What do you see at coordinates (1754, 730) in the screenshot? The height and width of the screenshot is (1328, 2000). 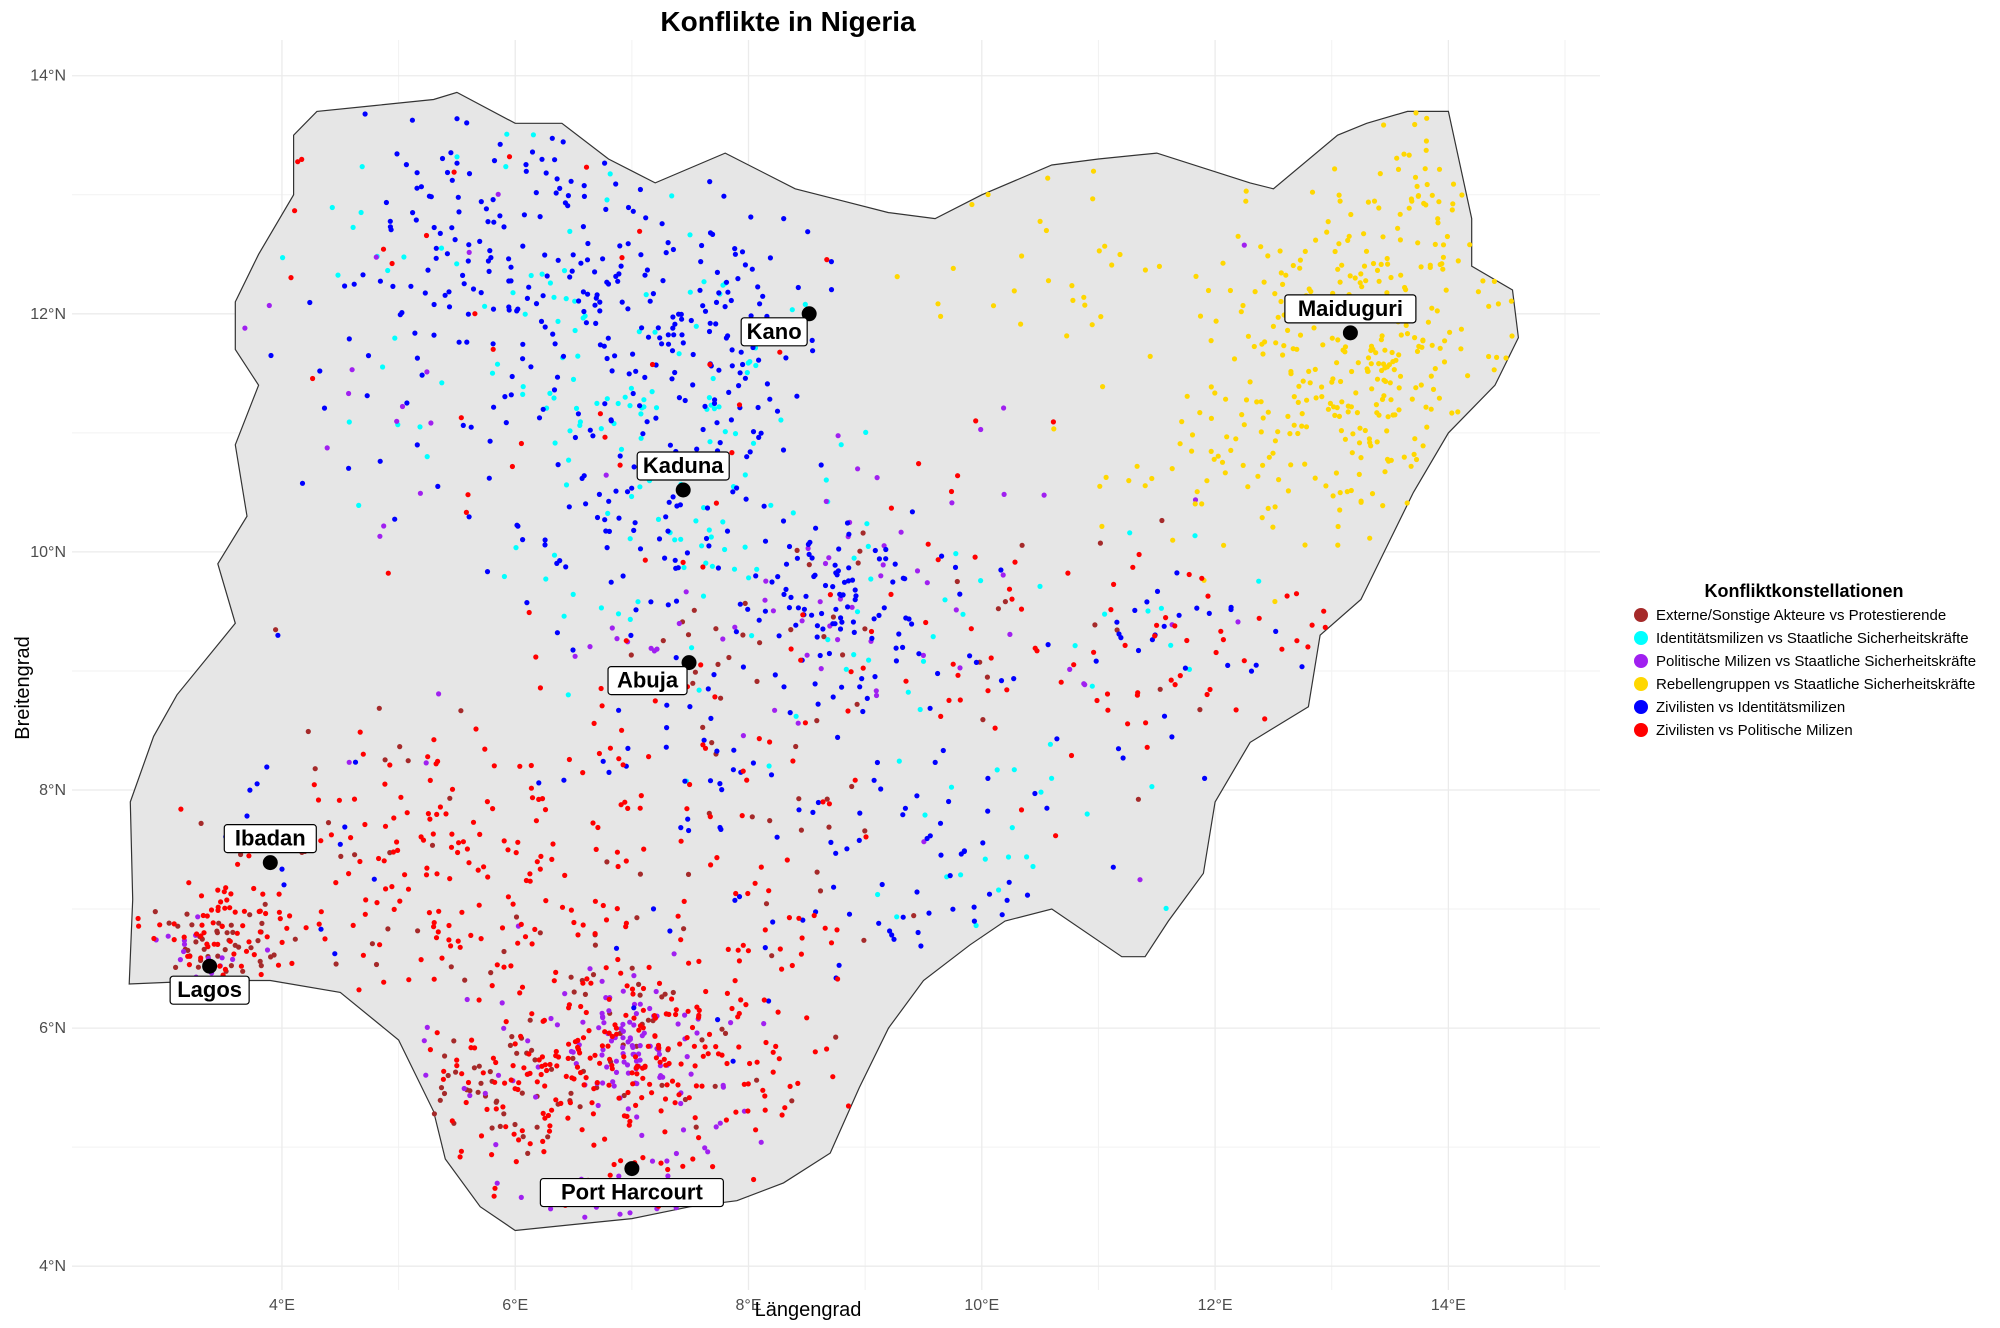 I see `legend-label: Zivilisten vs Politische Milizen` at bounding box center [1754, 730].